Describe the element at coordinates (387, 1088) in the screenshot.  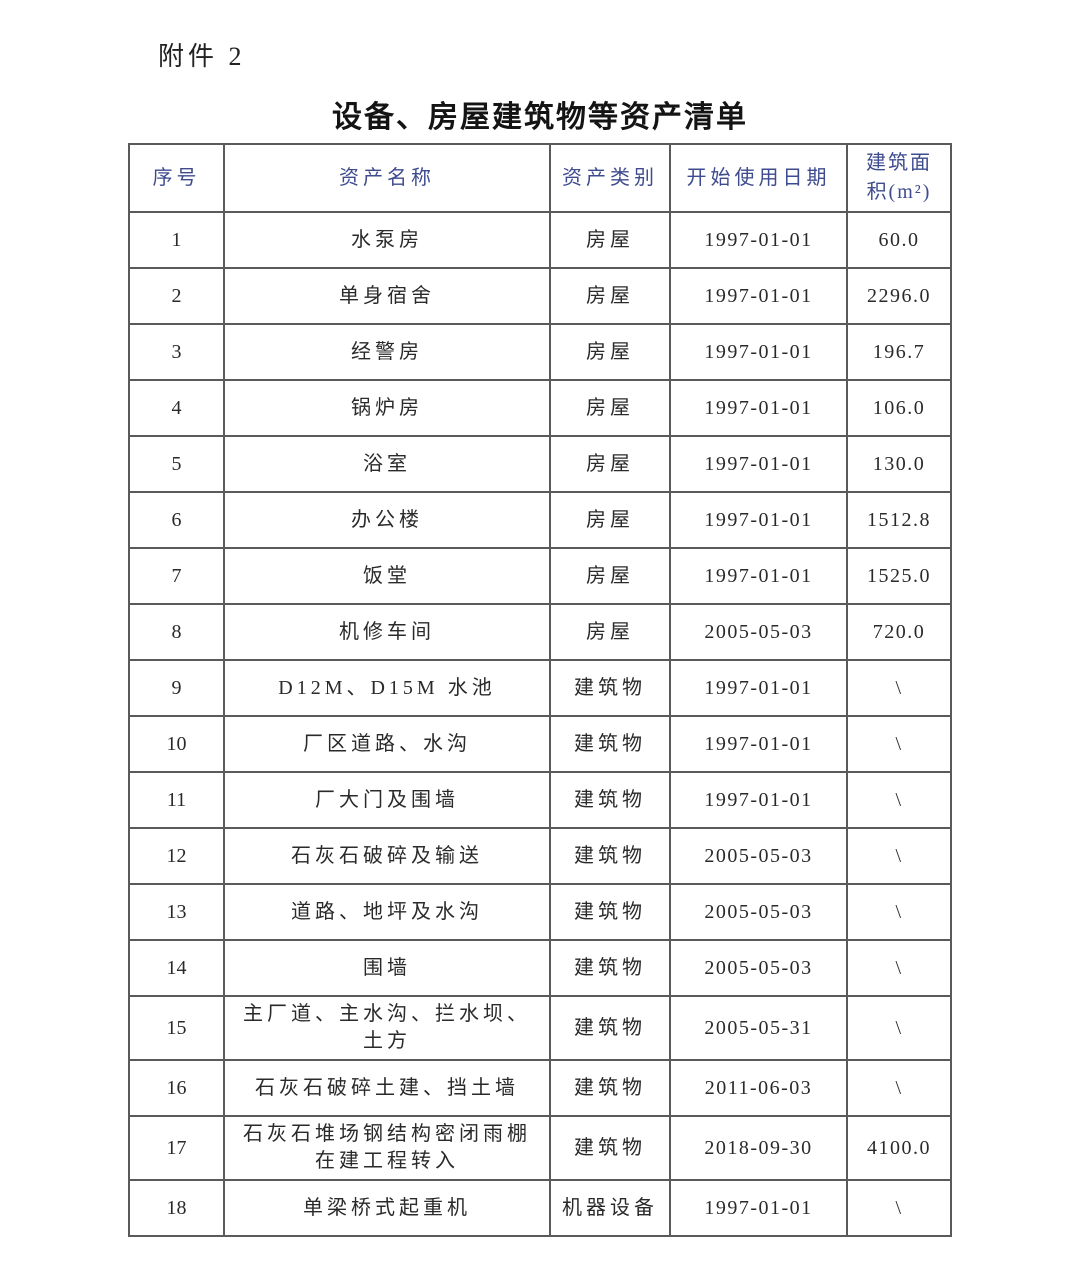
I see `cell-asset-name: 石灰石破碎土建、挡土墙` at that location.